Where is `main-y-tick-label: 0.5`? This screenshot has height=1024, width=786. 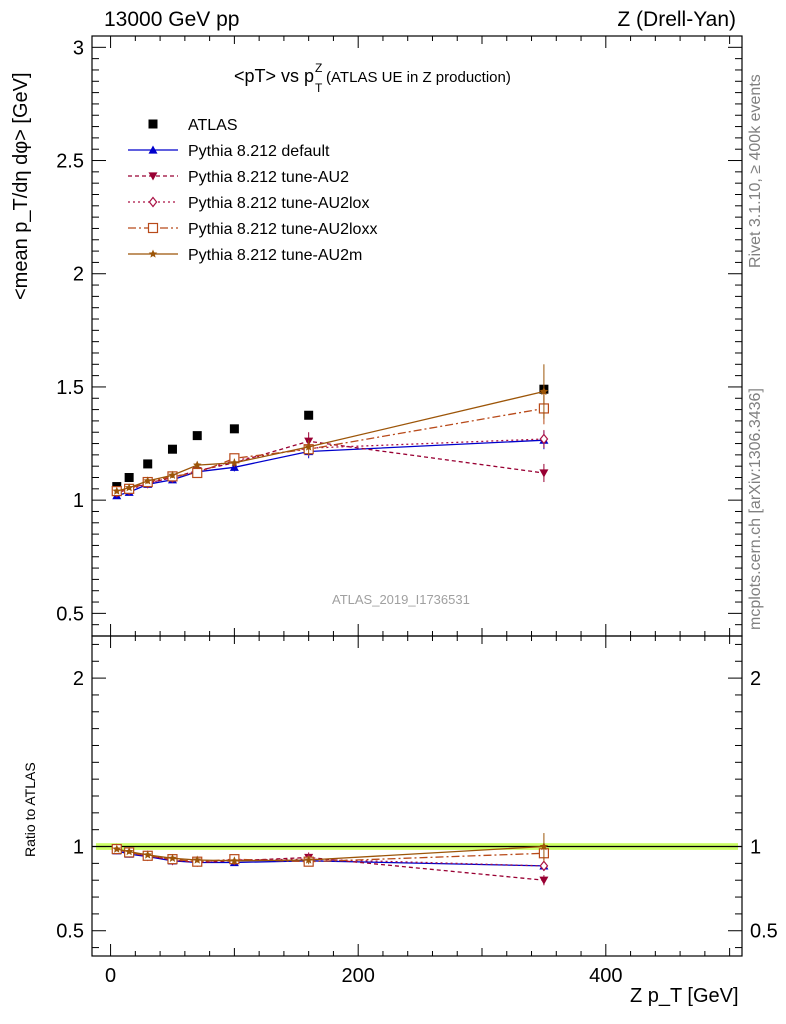
main-y-tick-label: 0.5 is located at coordinates (70, 614).